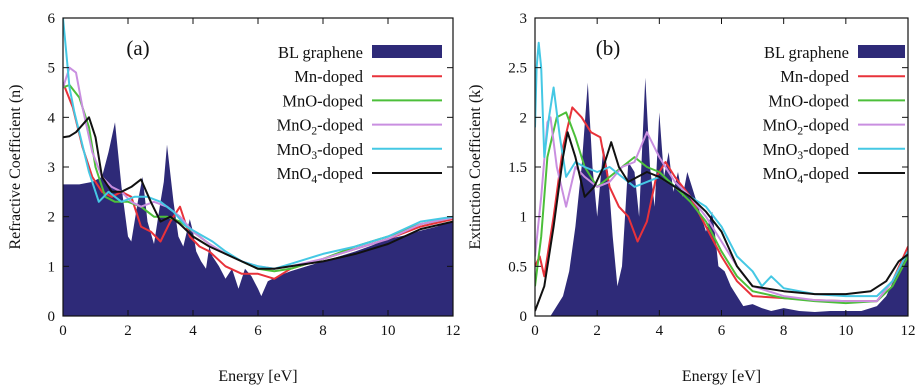 Image resolution: width=919 pixels, height=386 pixels. Describe the element at coordinates (52, 118) in the screenshot. I see `y-tick-label: 4` at that location.